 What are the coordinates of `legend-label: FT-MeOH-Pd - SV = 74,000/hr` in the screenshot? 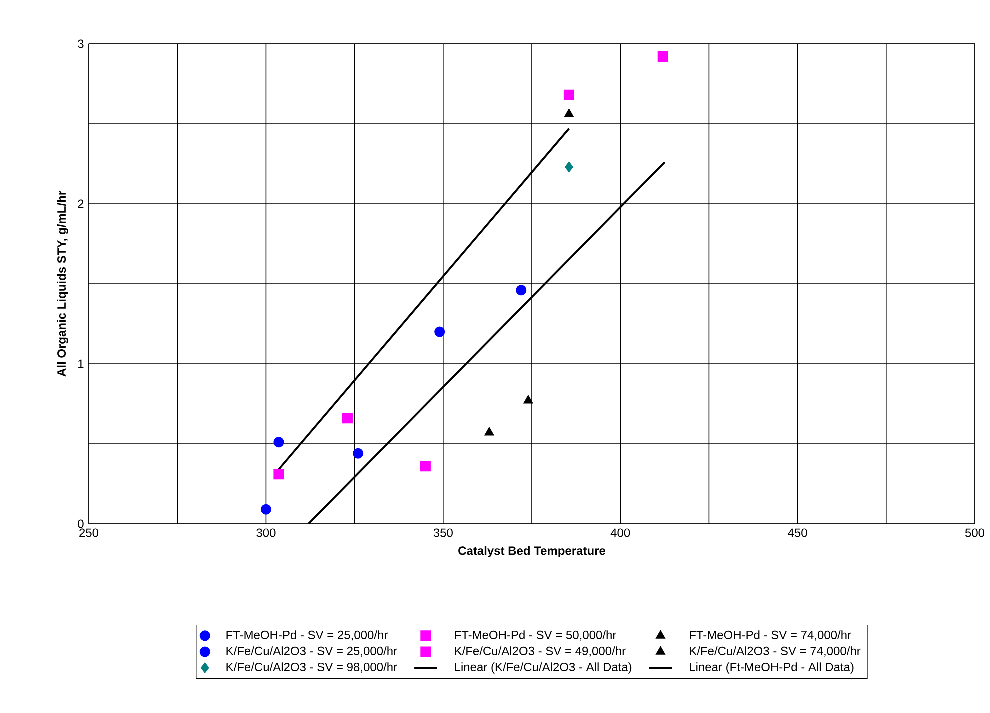 It's located at (771, 635).